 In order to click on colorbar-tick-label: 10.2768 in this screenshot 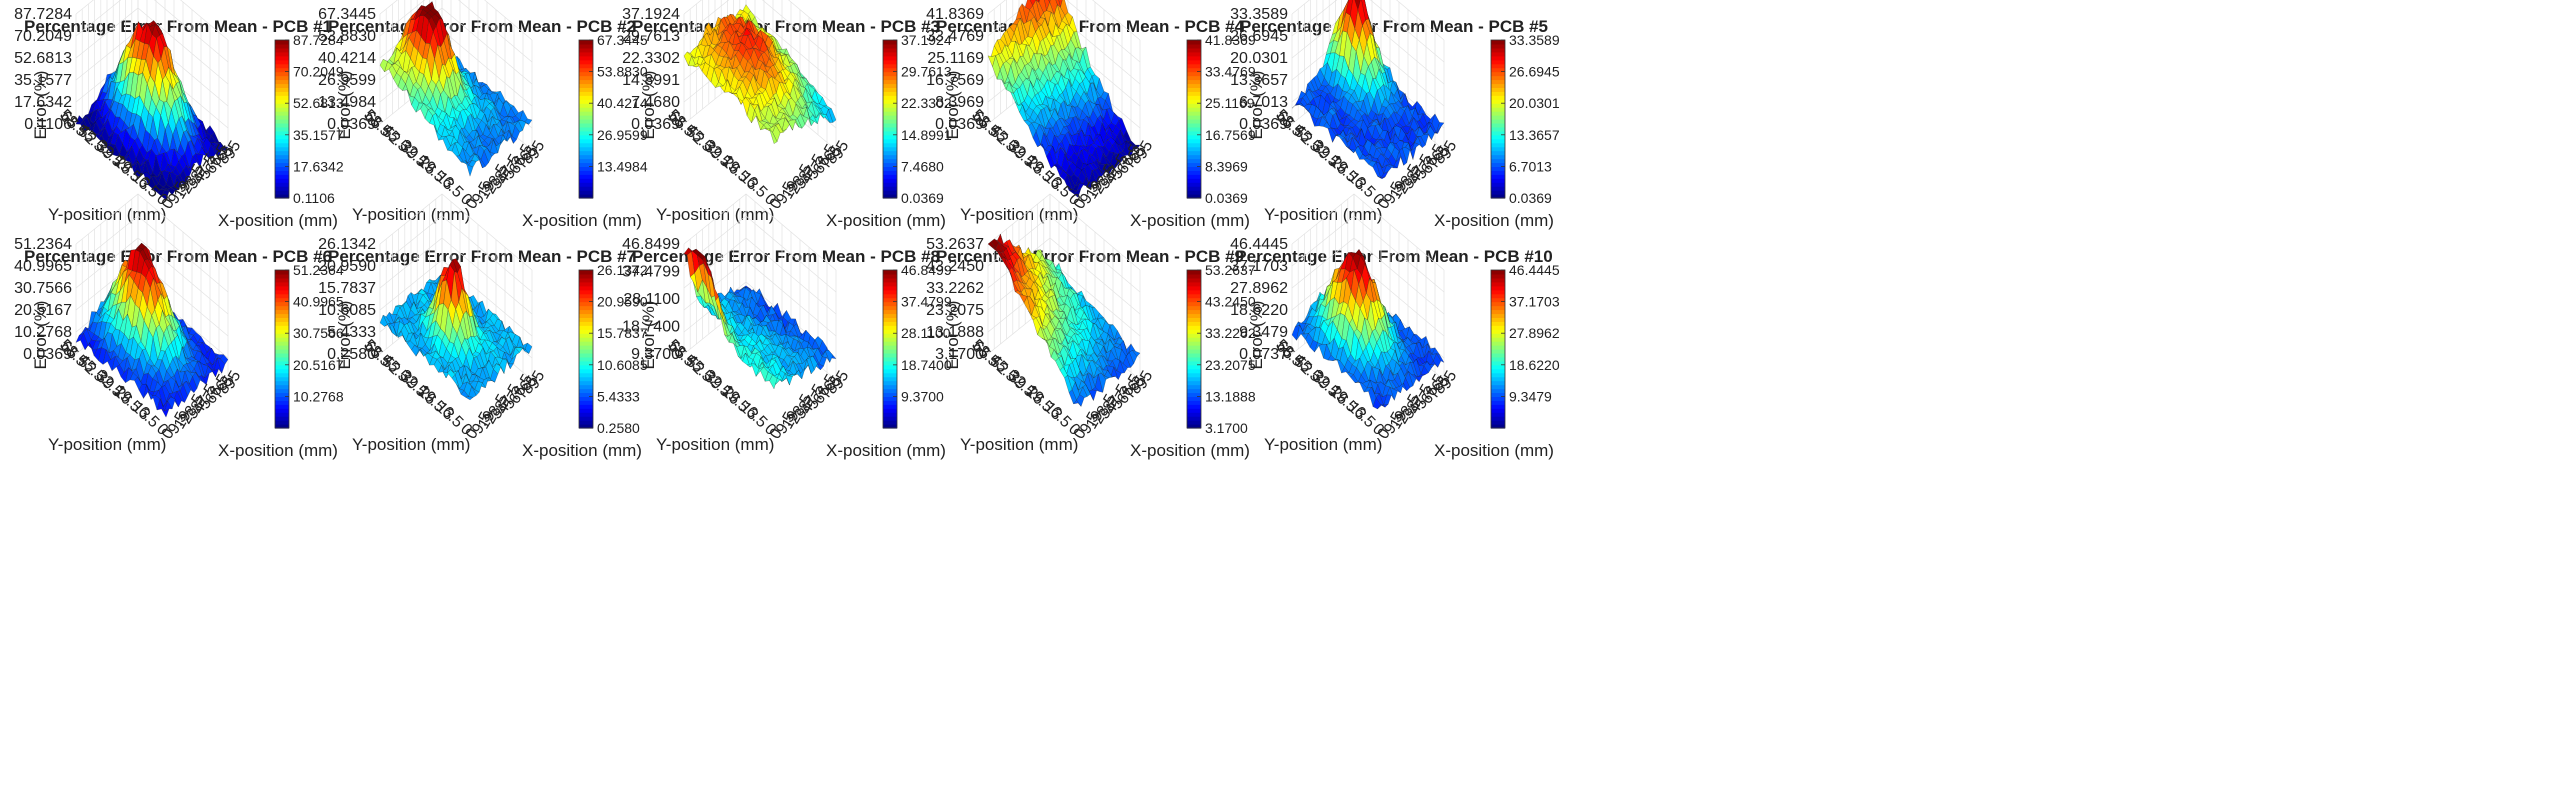, I will do `click(318, 396)`.